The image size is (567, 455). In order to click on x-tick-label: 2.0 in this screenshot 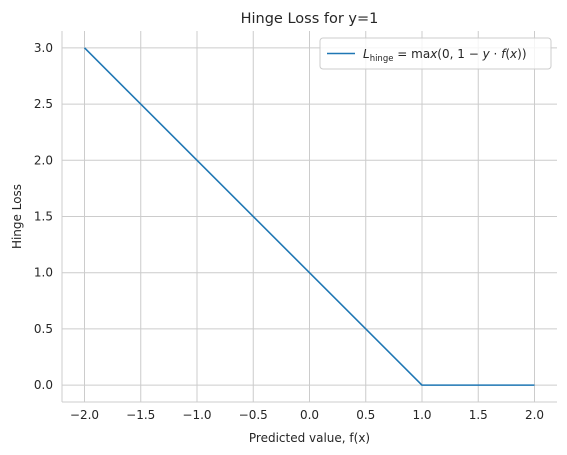, I will do `click(534, 415)`.